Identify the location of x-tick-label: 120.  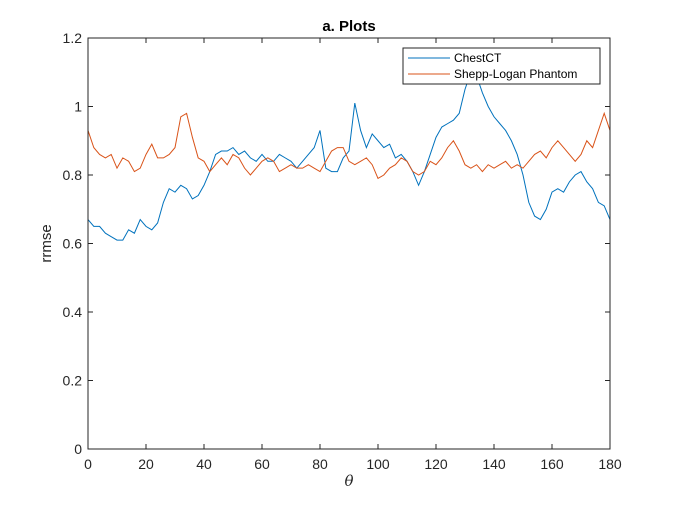
(436, 464).